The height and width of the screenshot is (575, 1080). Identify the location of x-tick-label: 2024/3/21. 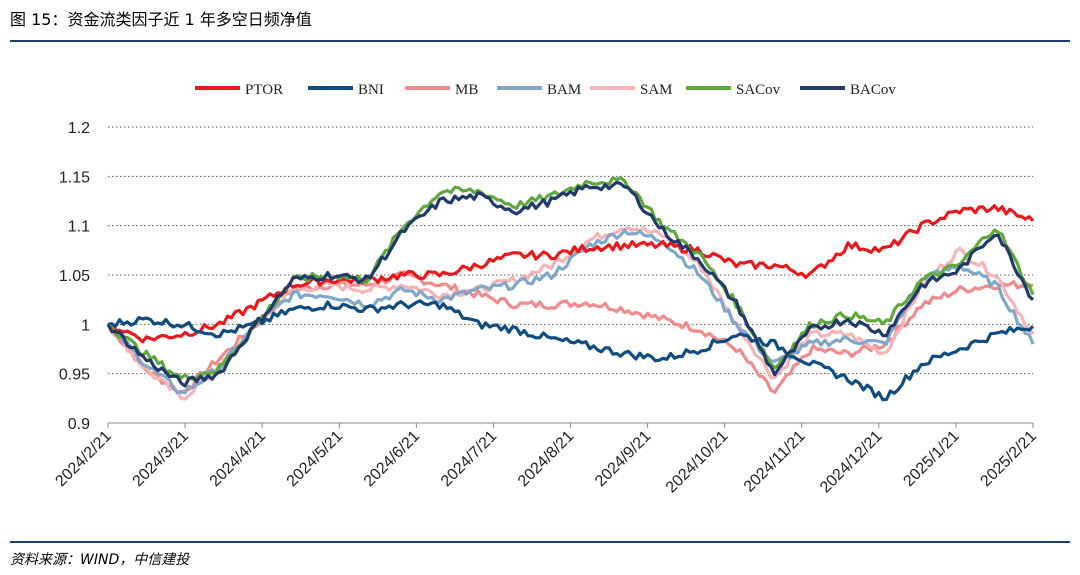
(161, 459).